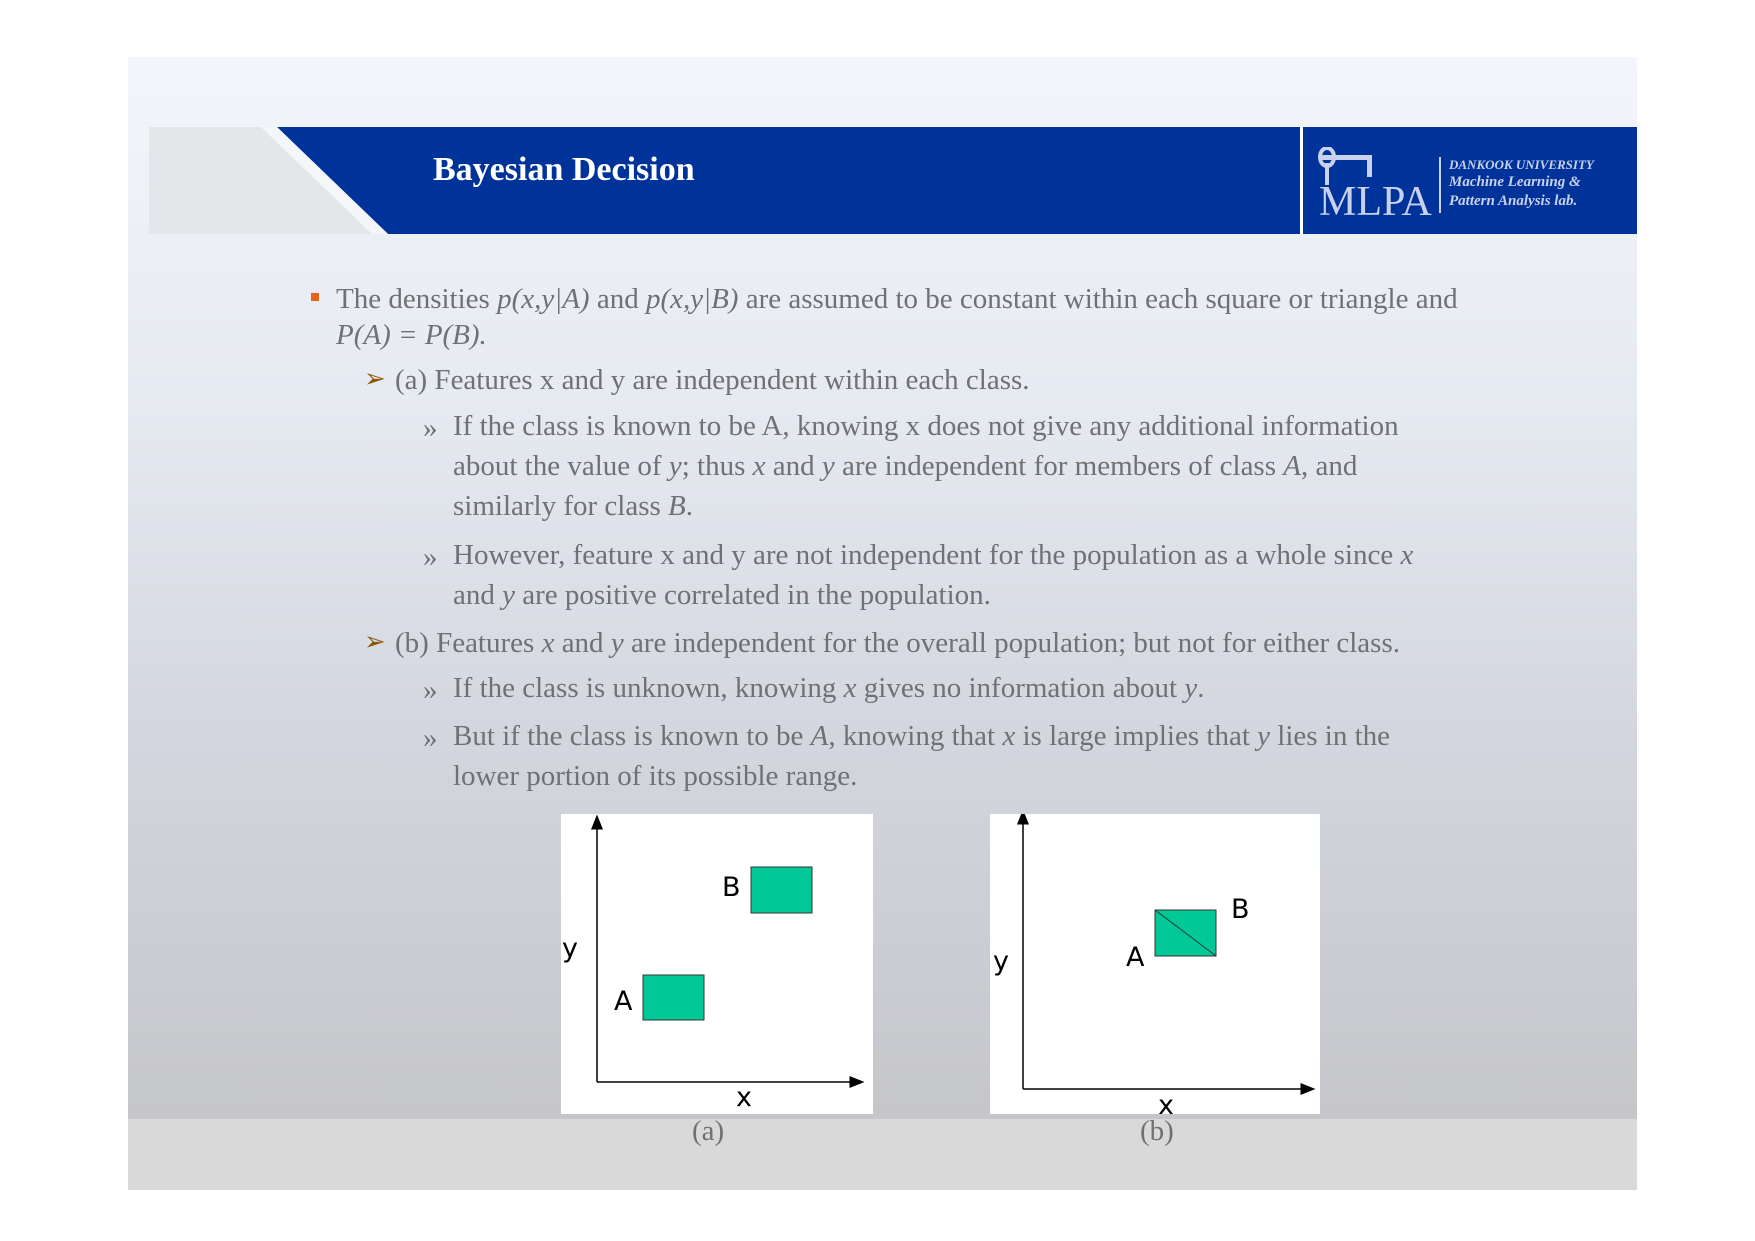 The image size is (1755, 1241). What do you see at coordinates (731, 887) in the screenshot?
I see `figure-a-label-b: B` at bounding box center [731, 887].